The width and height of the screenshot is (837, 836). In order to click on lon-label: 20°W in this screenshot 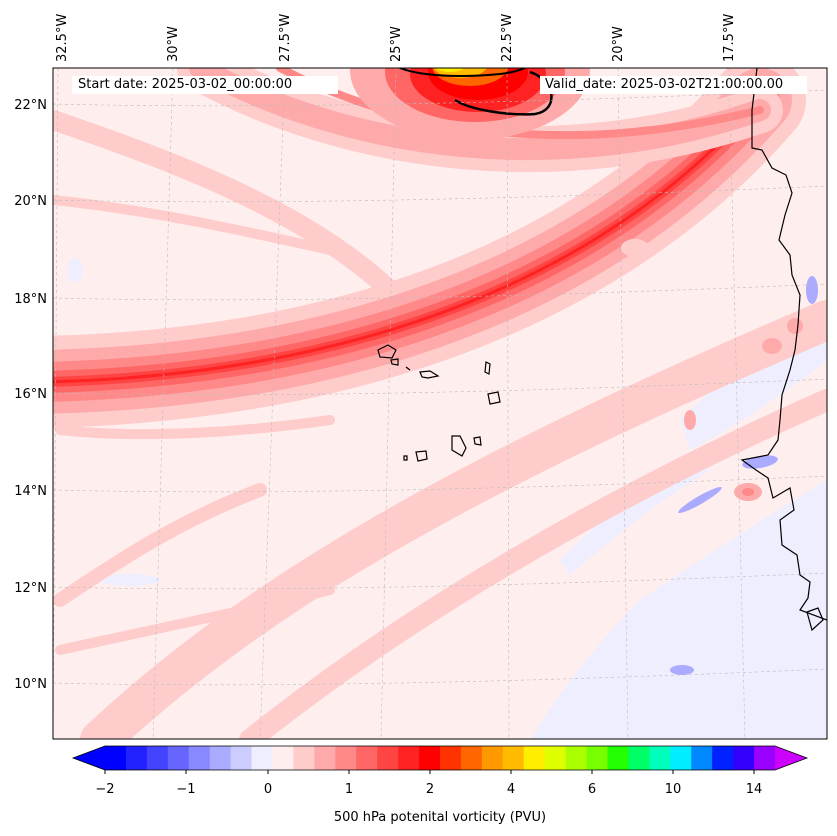, I will do `click(618, 44)`.